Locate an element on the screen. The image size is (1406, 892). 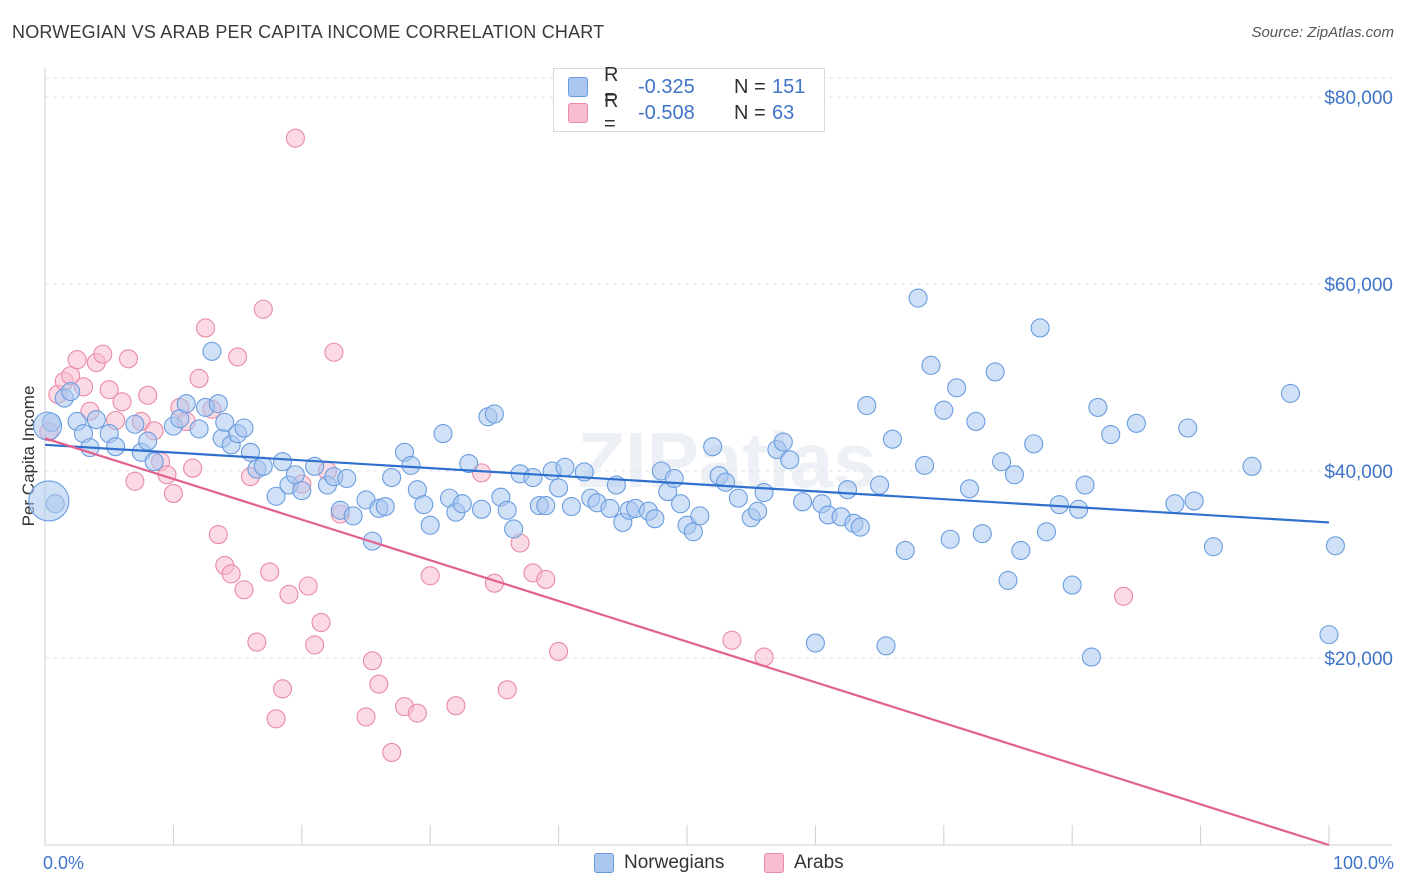
legend-item-norwegians: Norwegians is located at coordinates (659, 863).